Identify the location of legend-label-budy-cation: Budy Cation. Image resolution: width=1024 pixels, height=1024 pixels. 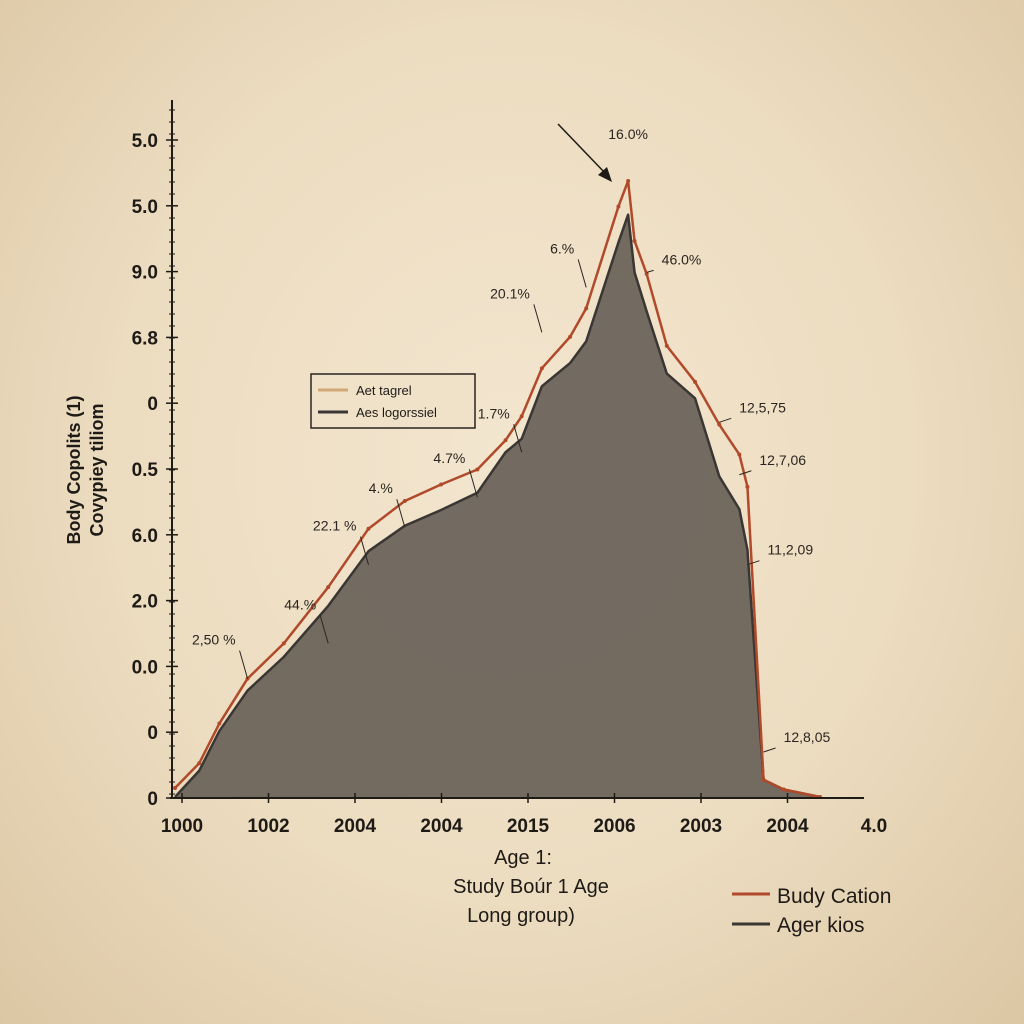
(834, 896).